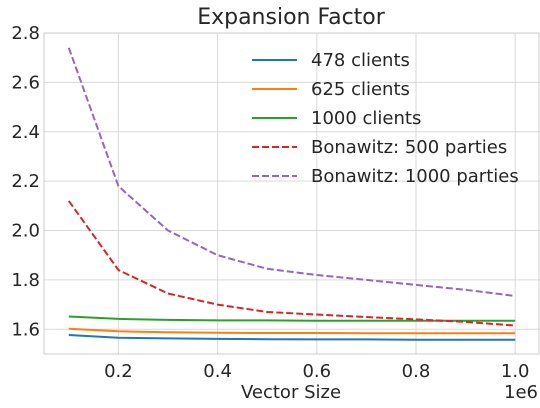 This screenshot has width=540, height=408. Describe the element at coordinates (25, 82) in the screenshot. I see `y-tick-label: 2.6` at that location.